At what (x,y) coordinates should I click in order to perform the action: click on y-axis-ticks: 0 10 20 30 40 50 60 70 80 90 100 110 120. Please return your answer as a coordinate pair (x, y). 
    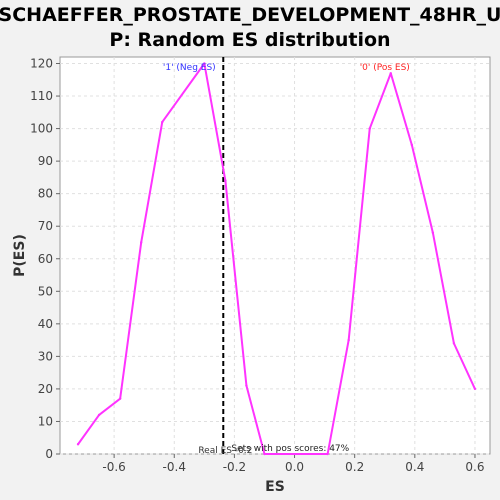
    Looking at the image, I should click on (45, 259).